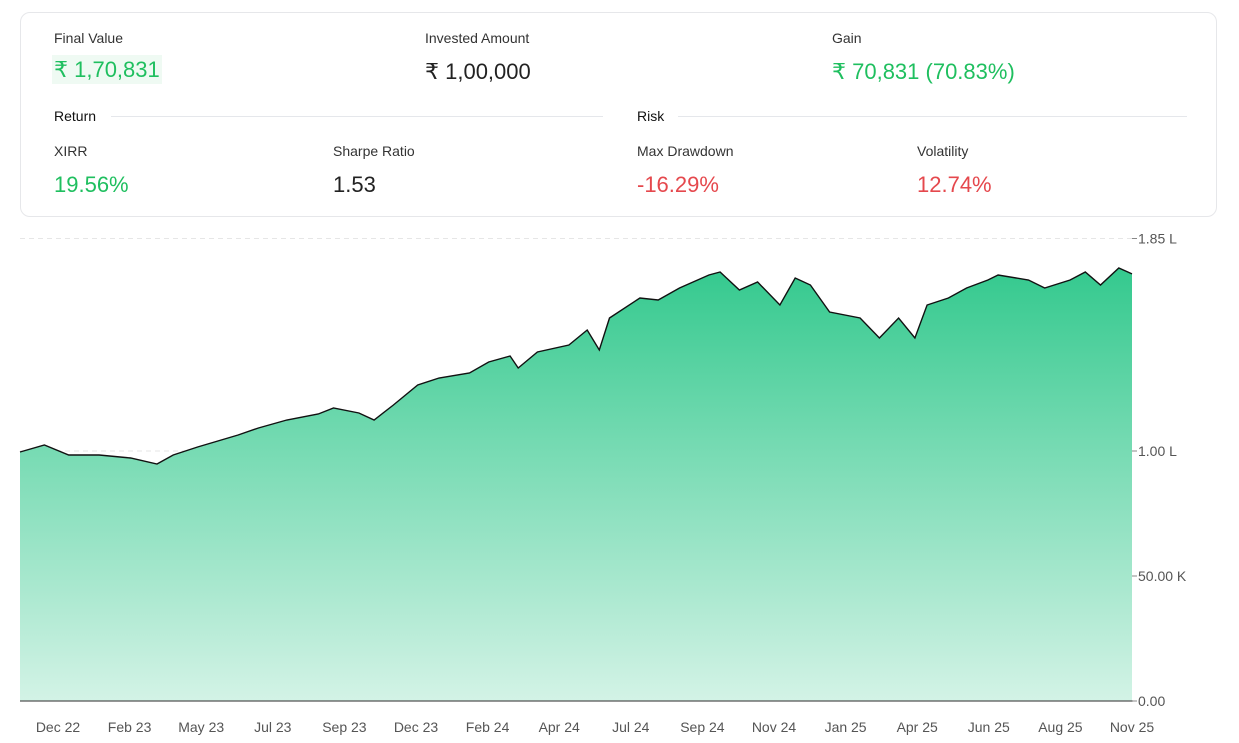 This screenshot has height=743, width=1239. Describe the element at coordinates (416, 727) in the screenshot. I see `x-tick-label: Dec 23` at that location.